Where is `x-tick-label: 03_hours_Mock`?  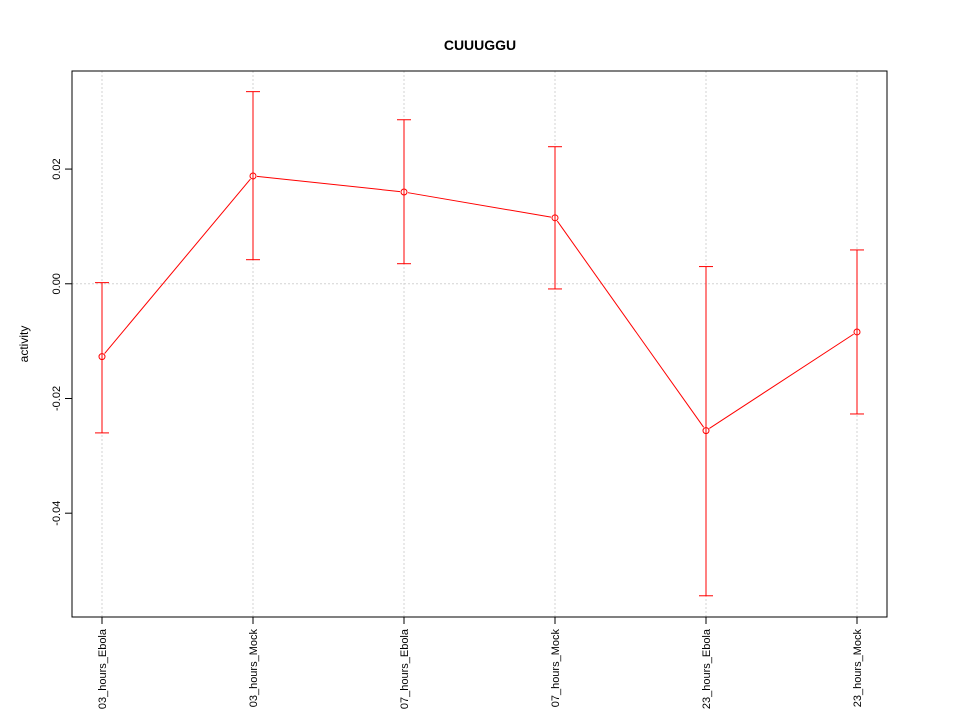
x-tick-label: 03_hours_Mock is located at coordinates (254, 668).